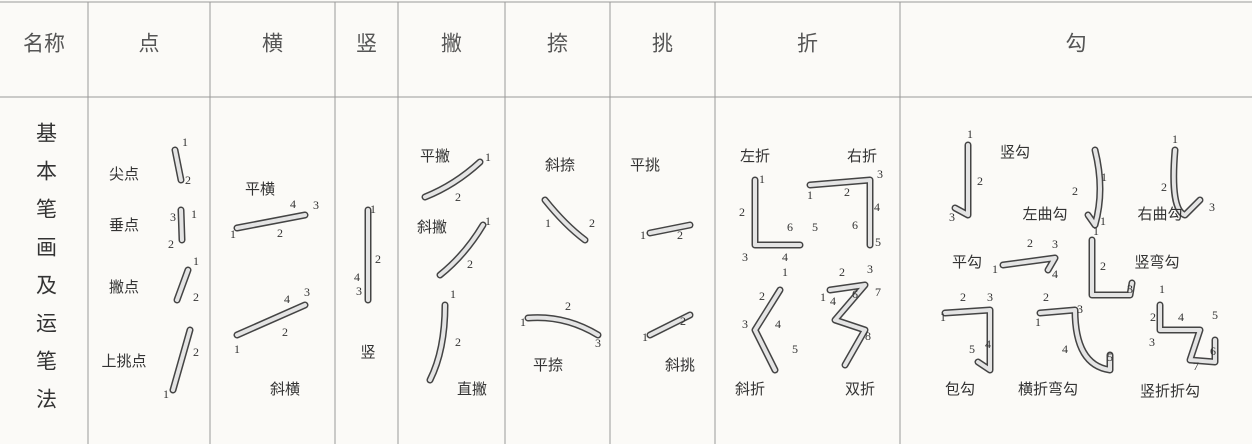 The image size is (1252, 444). I want to click on stroke-name: 斜折, so click(750, 389).